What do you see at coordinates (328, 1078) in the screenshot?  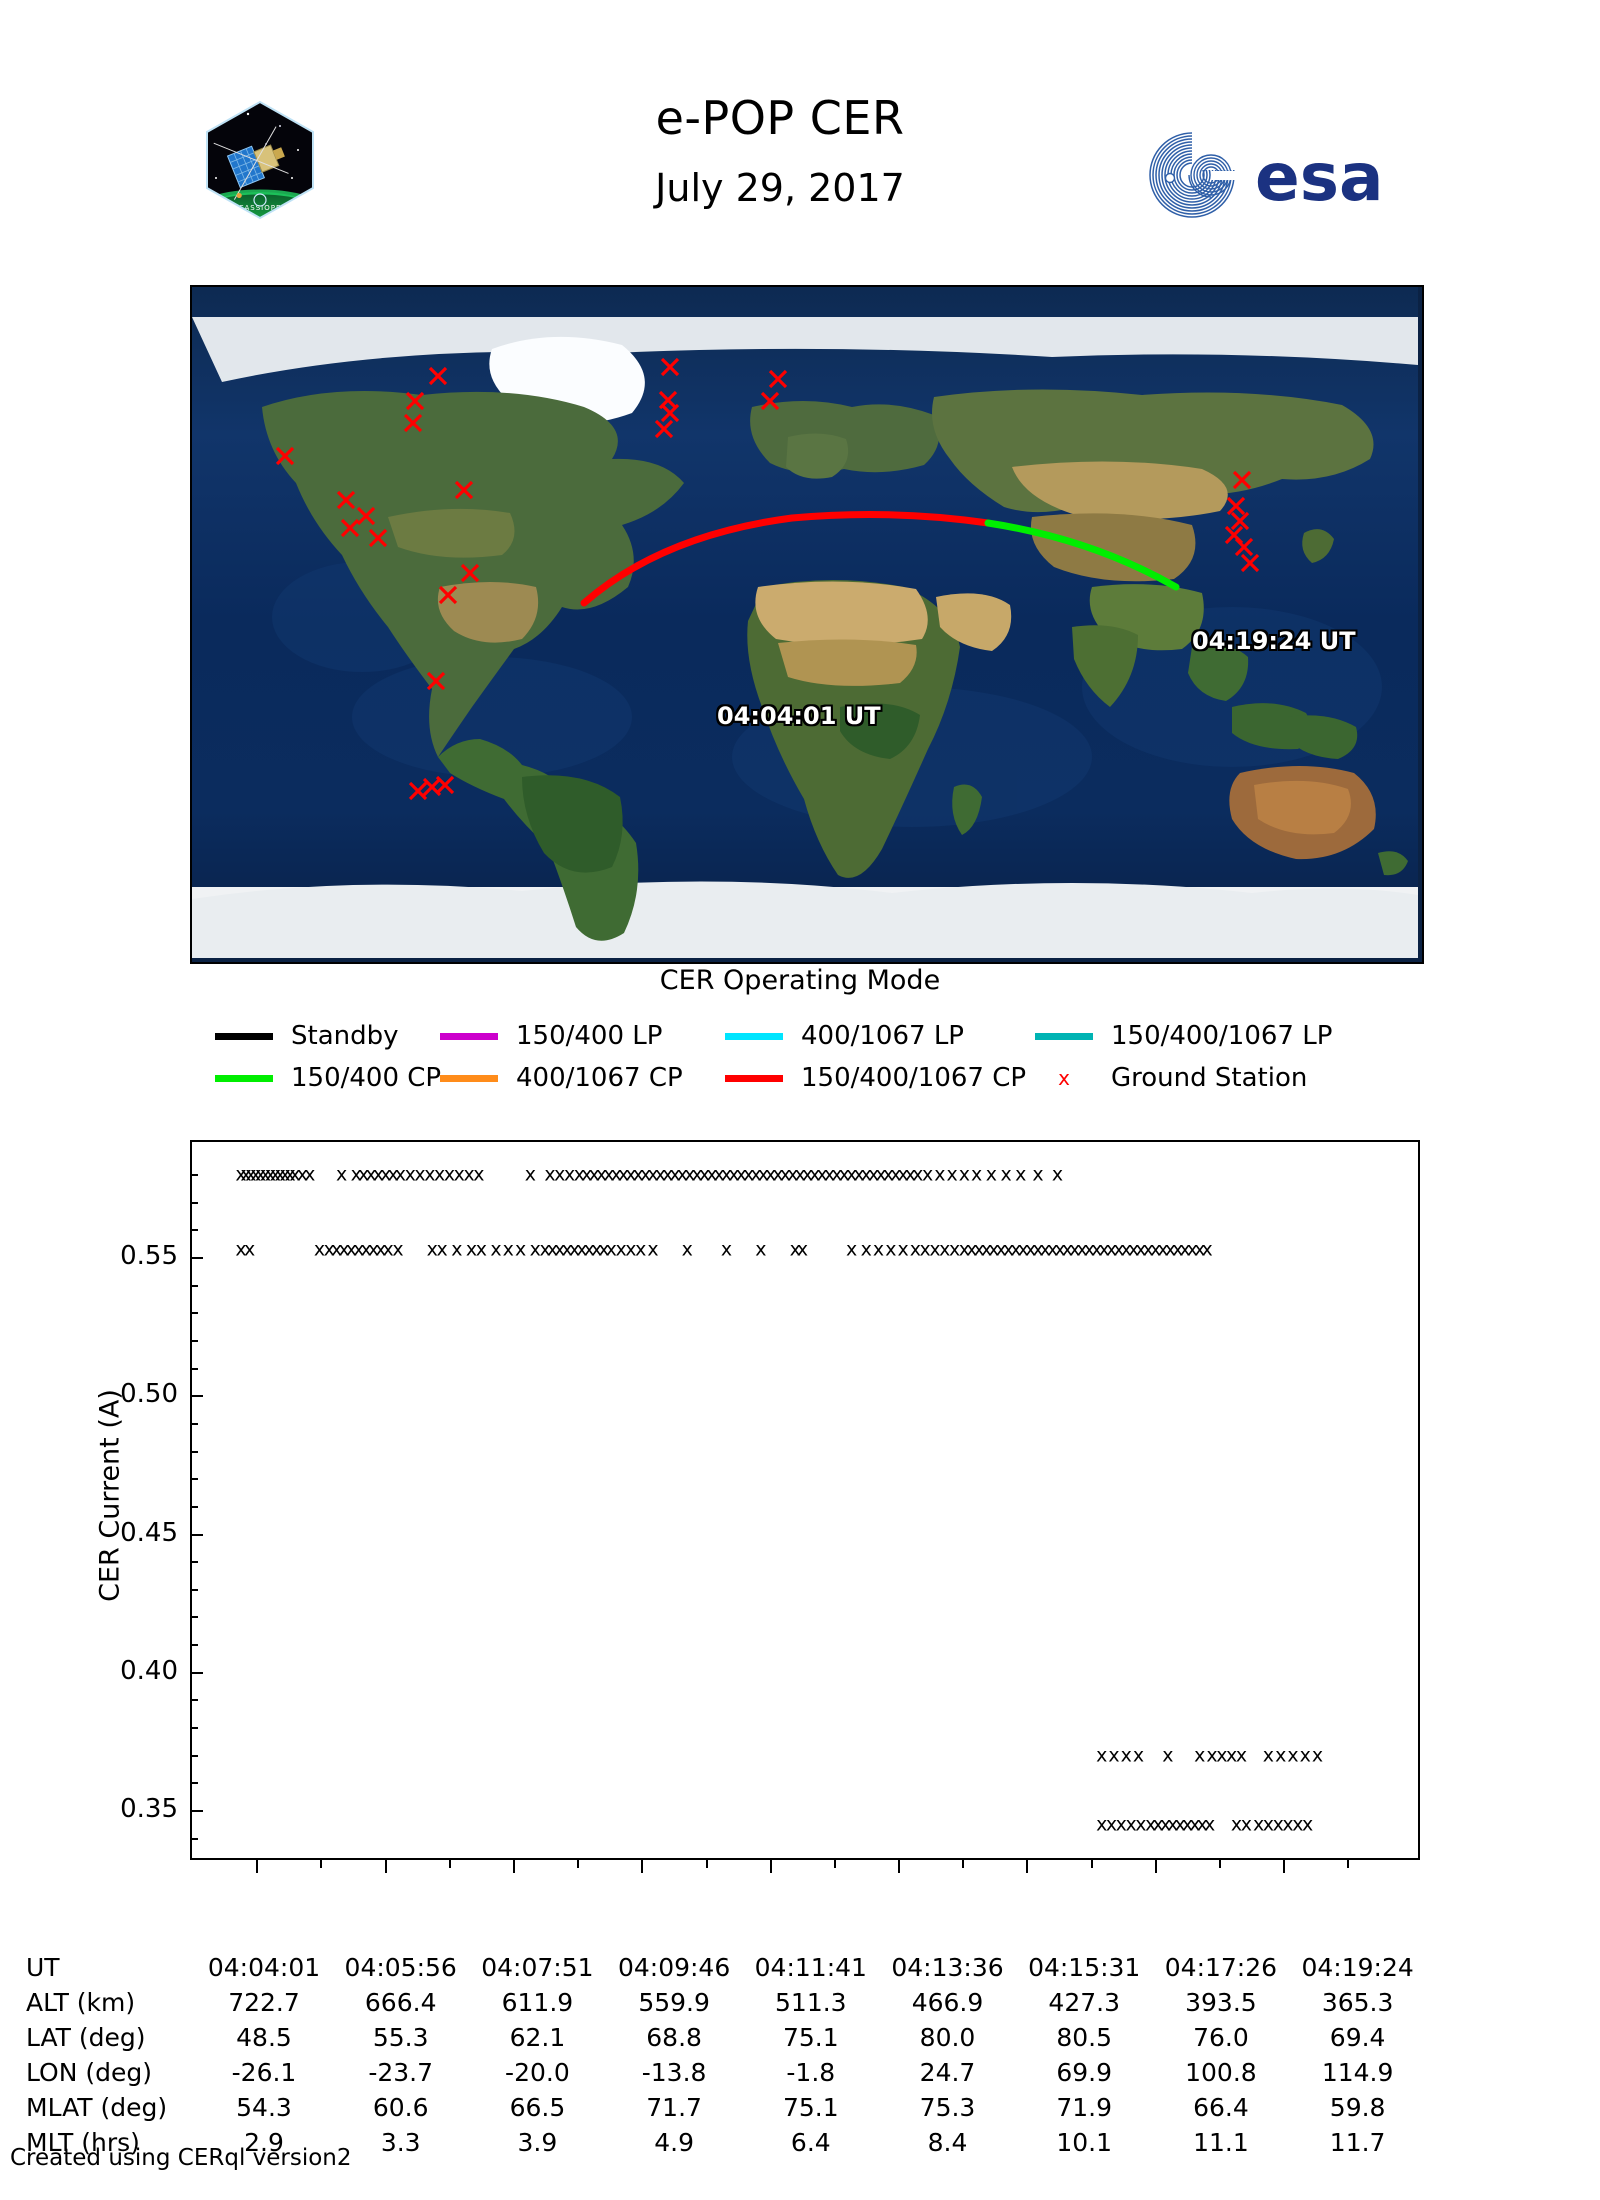 I see `legend-item-150-400-cp: 150/400 CP` at bounding box center [328, 1078].